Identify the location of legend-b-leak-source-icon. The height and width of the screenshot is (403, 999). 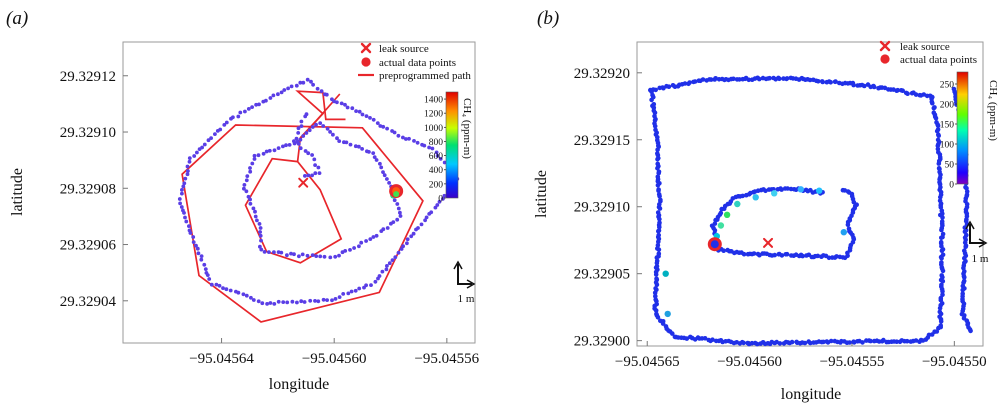
(885, 46).